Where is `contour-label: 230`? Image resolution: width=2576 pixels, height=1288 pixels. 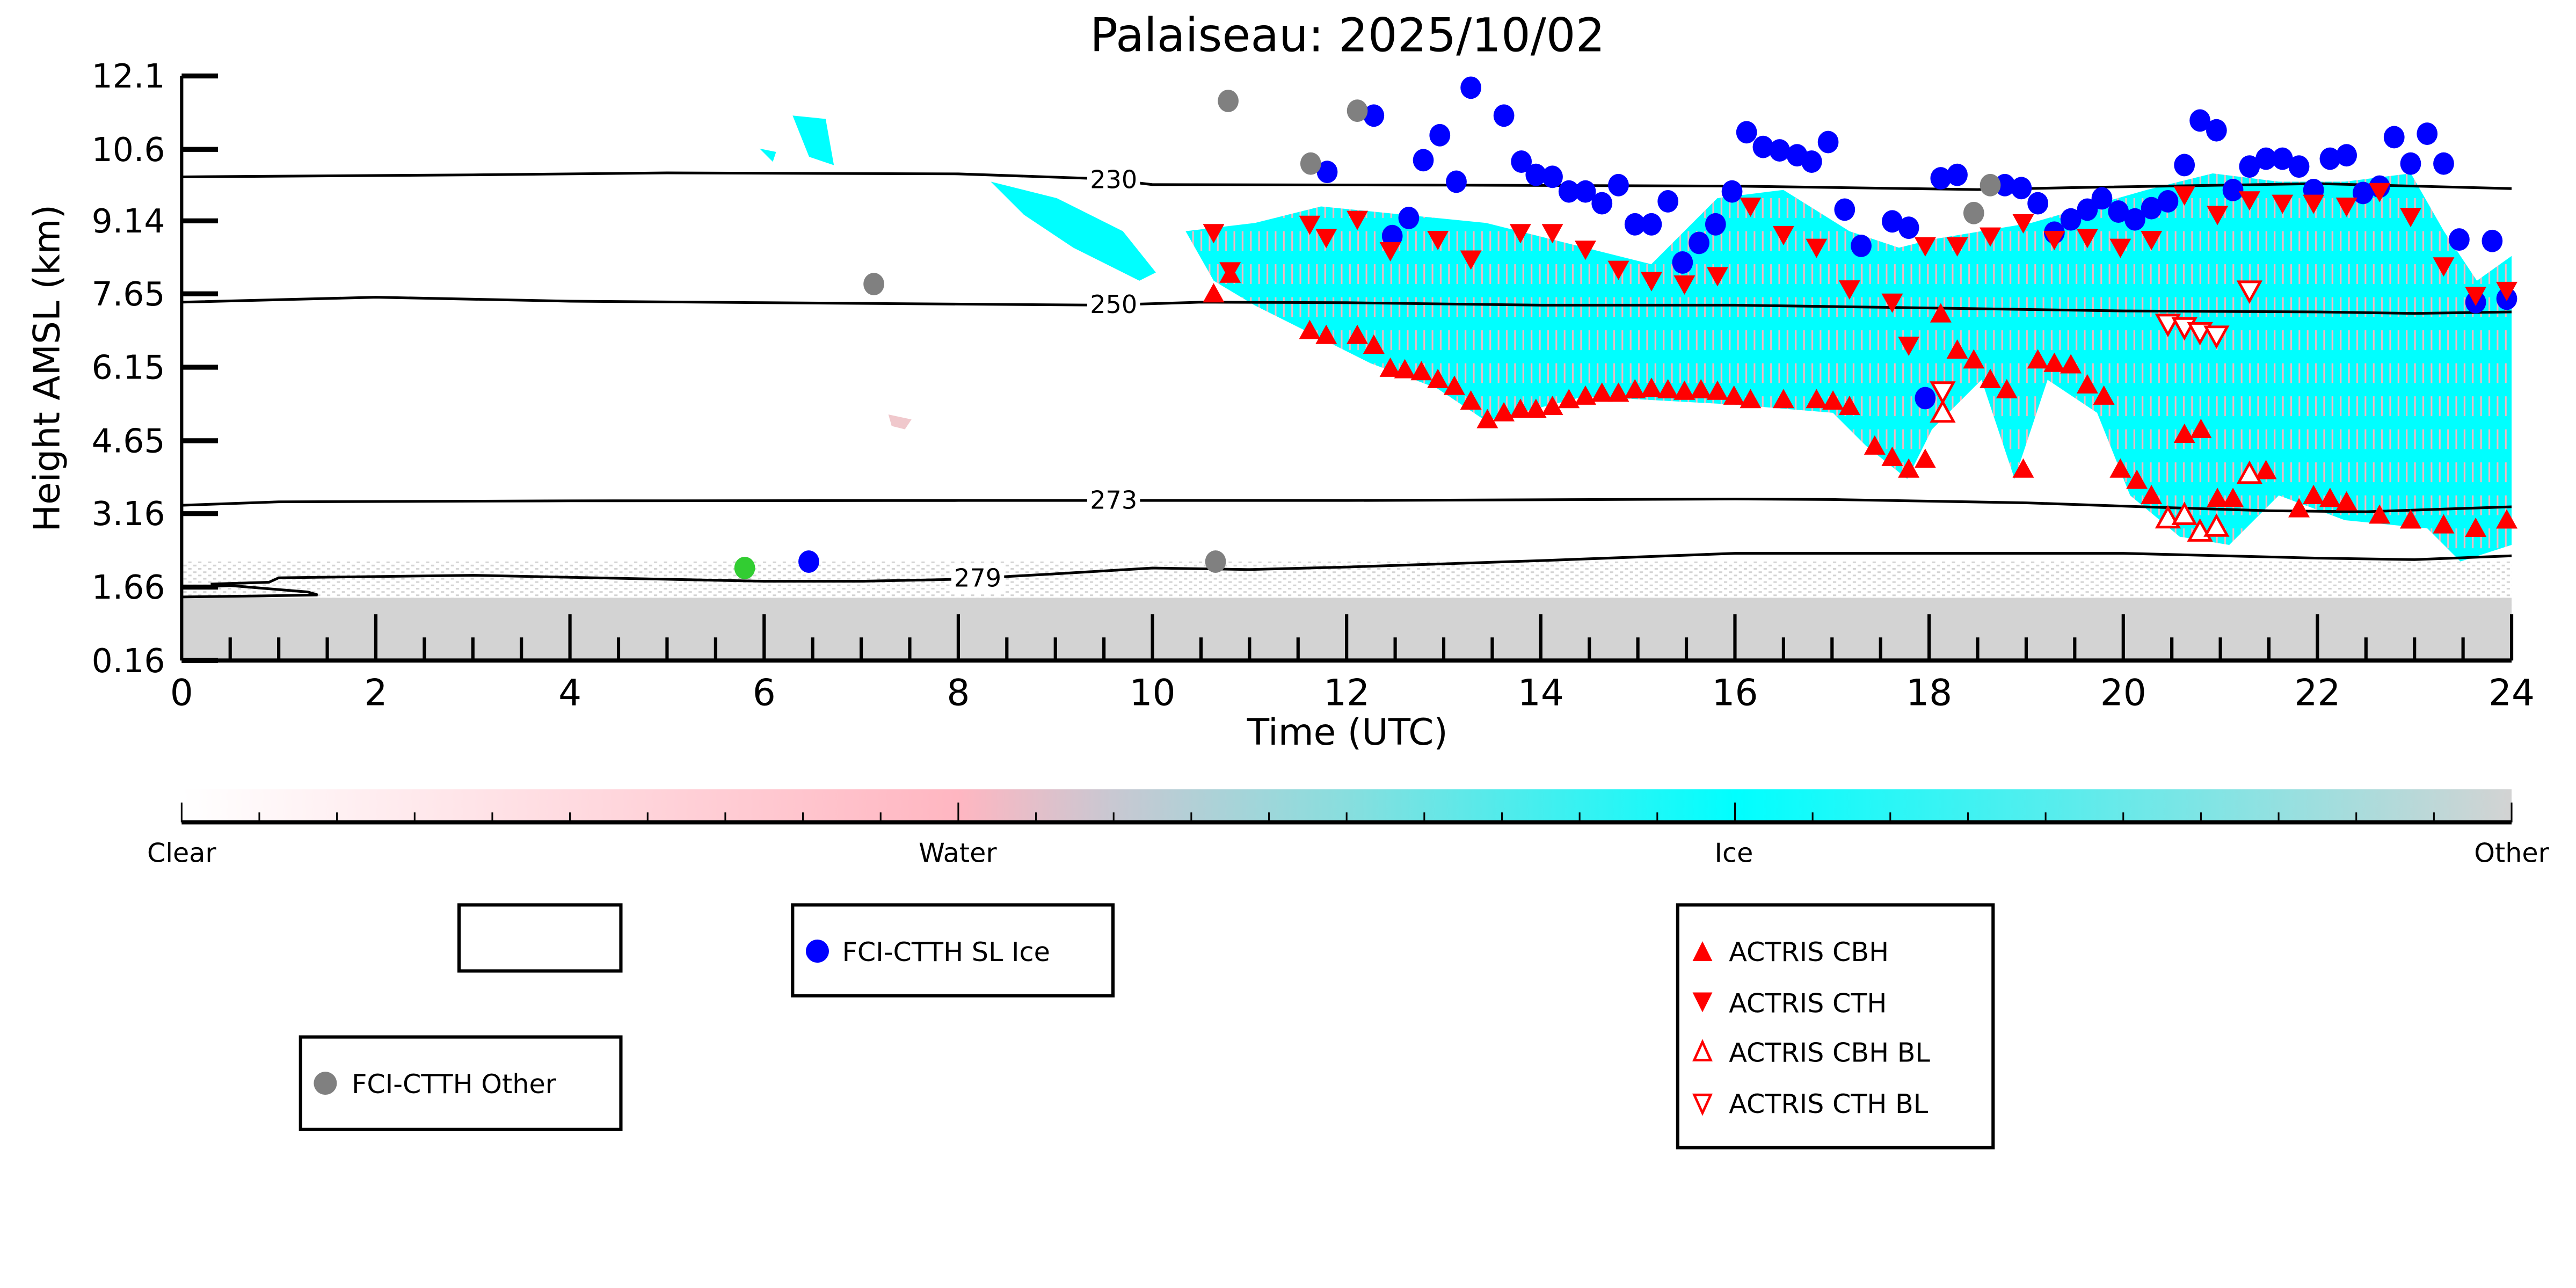
contour-label: 230 is located at coordinates (1113, 179).